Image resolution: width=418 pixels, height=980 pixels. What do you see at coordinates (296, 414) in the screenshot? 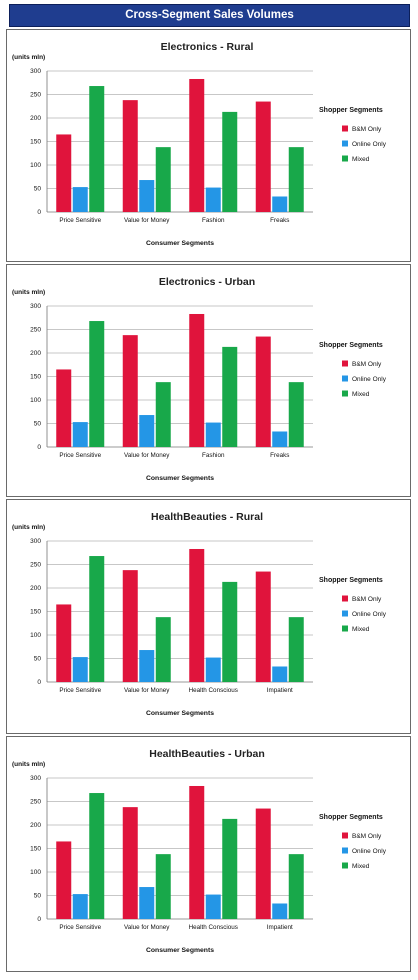
I see `bar-mixed-freaks` at bounding box center [296, 414].